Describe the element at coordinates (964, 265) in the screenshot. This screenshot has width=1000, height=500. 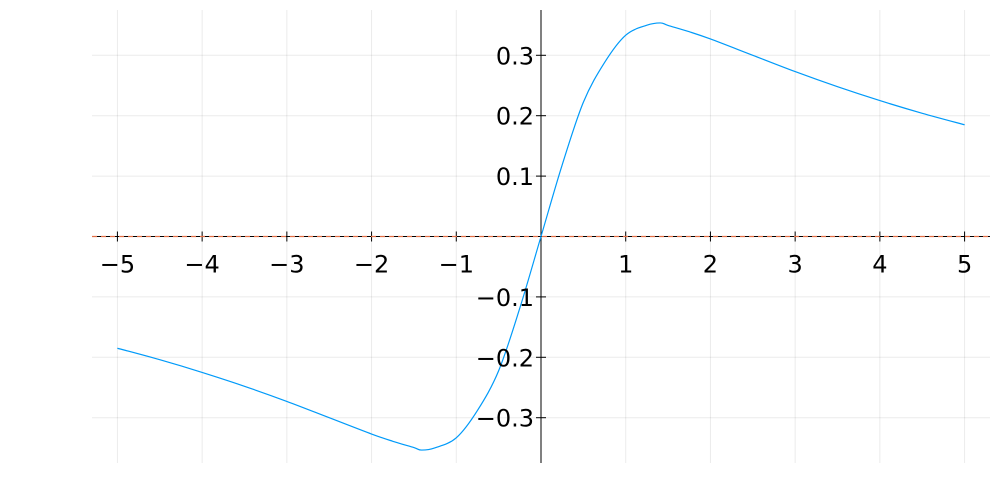
I see `x-tick-label: 5` at that location.